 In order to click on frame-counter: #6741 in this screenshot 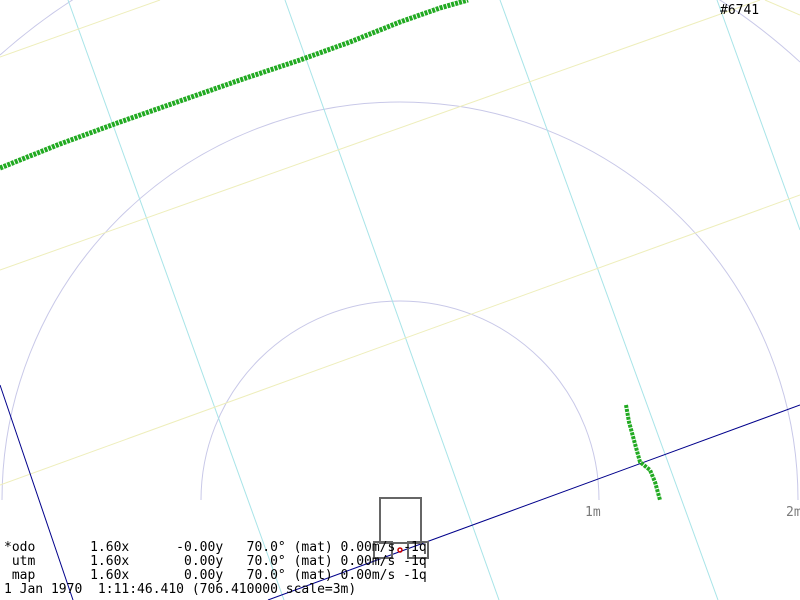, I will do `click(739, 10)`.